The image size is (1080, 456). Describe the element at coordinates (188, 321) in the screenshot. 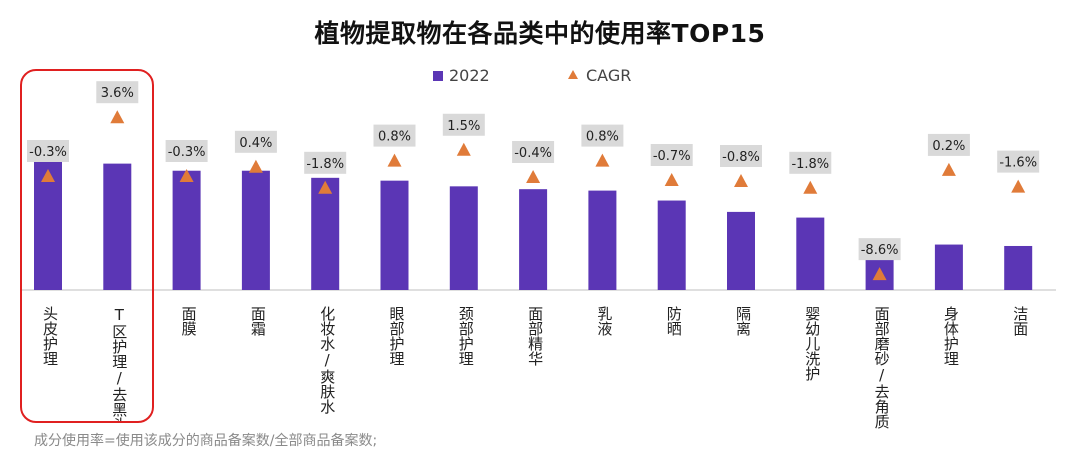

I see `x-tick-label: 面膜` at that location.